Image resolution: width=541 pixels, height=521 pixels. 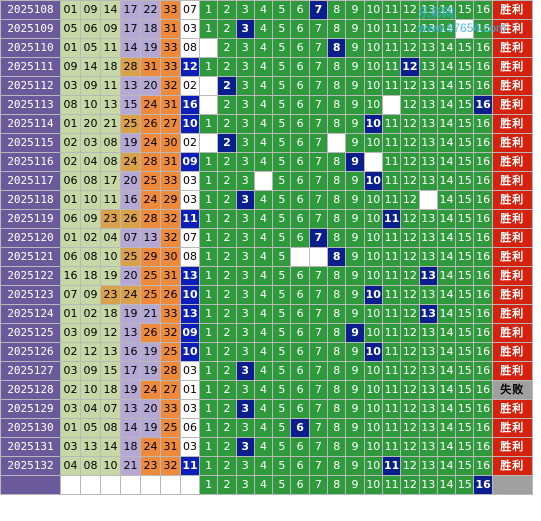 What do you see at coordinates (190, 409) in the screenshot?
I see `blue-ball-cell: 03` at bounding box center [190, 409].